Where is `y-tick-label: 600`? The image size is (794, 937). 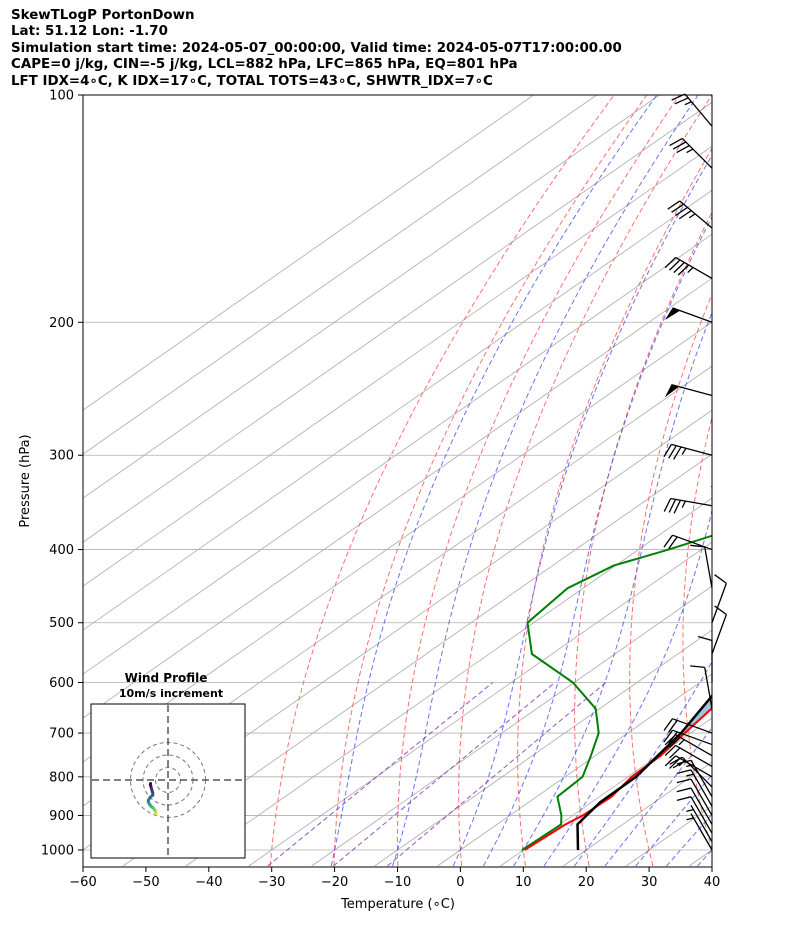 y-tick-label: 600 is located at coordinates (61, 683).